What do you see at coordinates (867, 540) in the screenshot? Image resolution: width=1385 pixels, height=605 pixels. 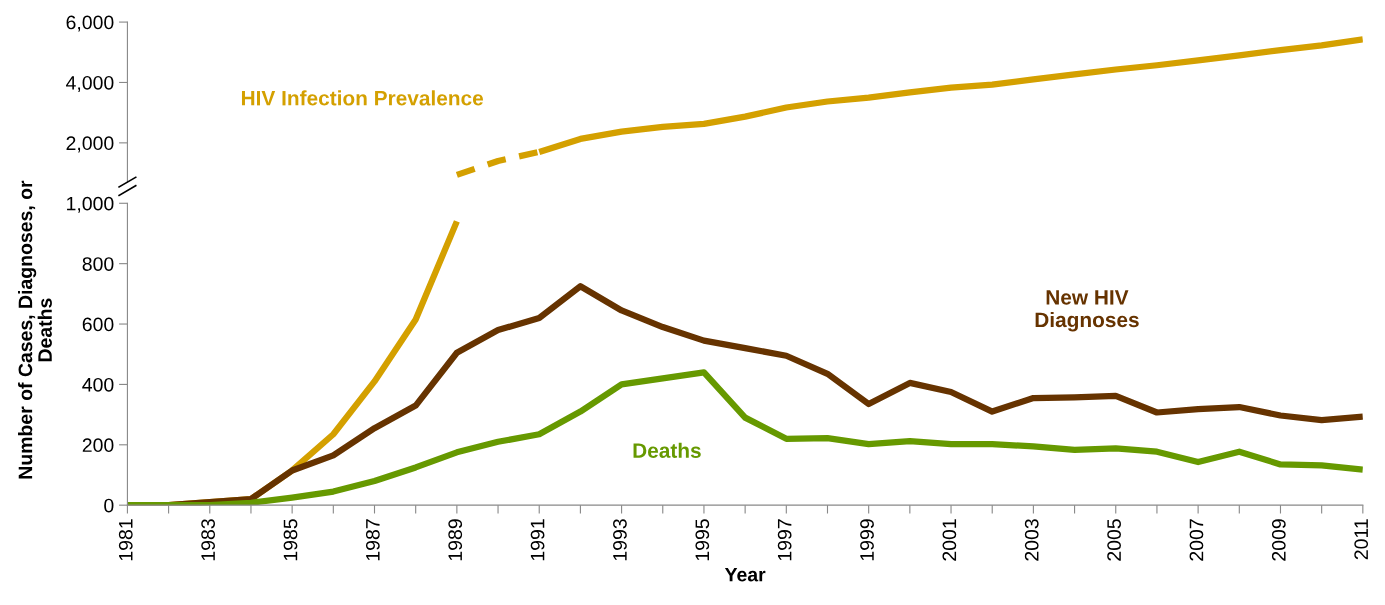 I see `x-tick-label: 1999` at bounding box center [867, 540].